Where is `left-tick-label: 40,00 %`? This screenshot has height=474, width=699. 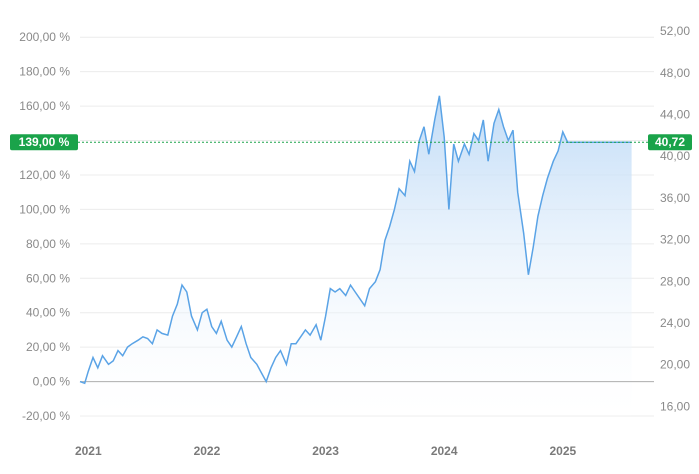 left-tick-label: 40,00 % is located at coordinates (48, 313).